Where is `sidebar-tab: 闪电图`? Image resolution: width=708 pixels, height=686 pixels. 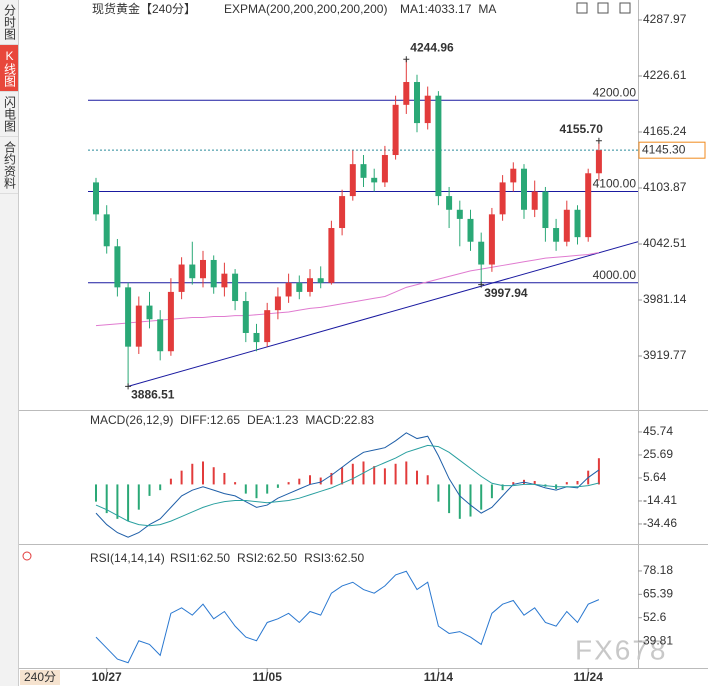 sidebar-tab: 闪电图 is located at coordinates (9, 114).